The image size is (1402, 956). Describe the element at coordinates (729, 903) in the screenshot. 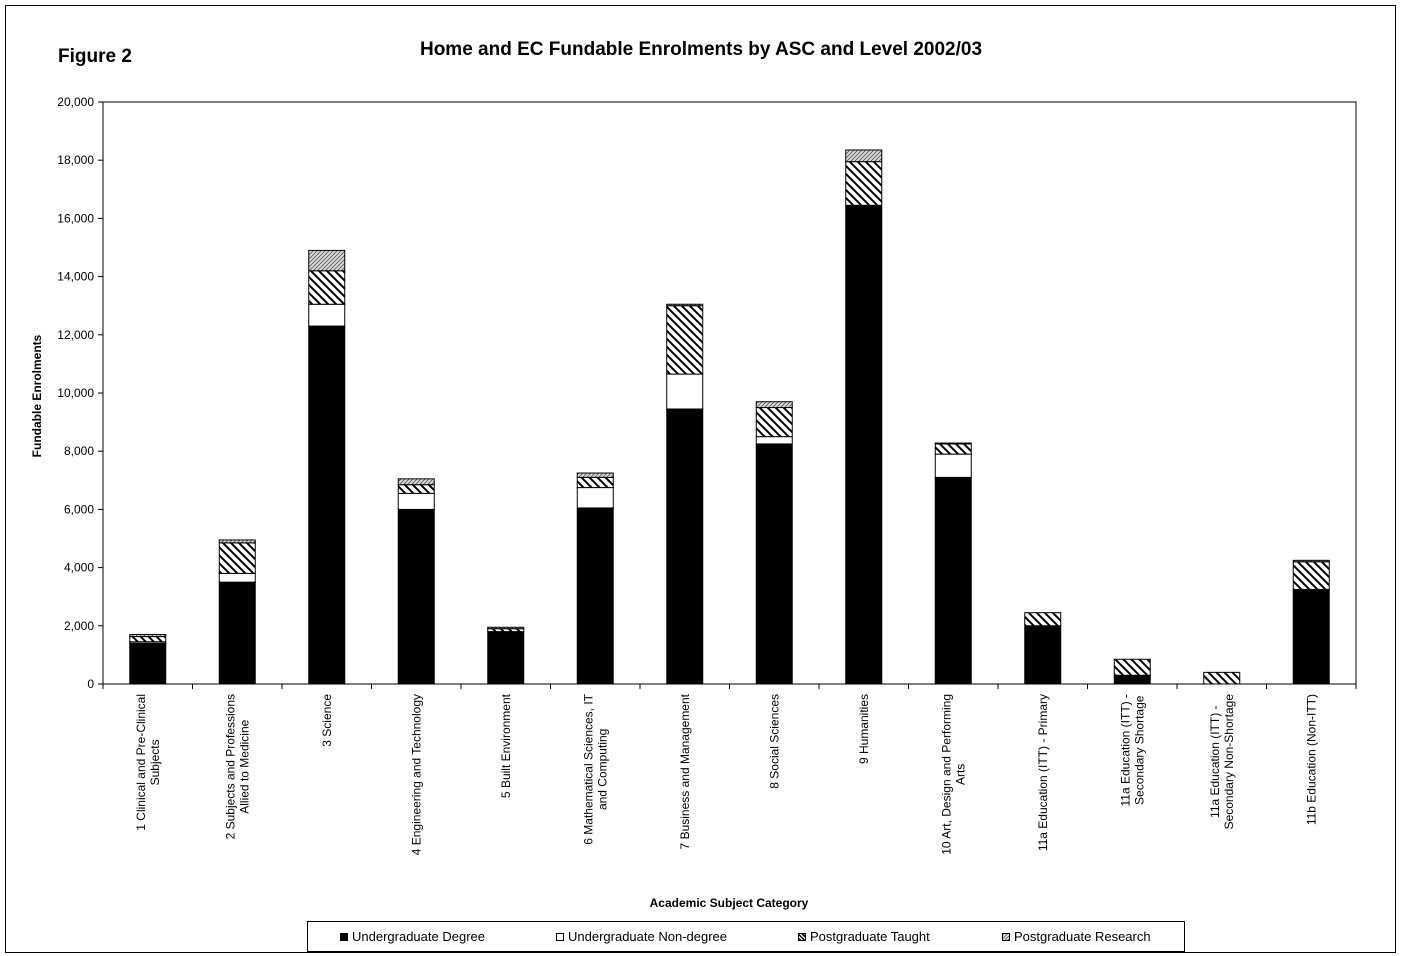

I see `x-axis-label: Academic Subject Category` at that location.